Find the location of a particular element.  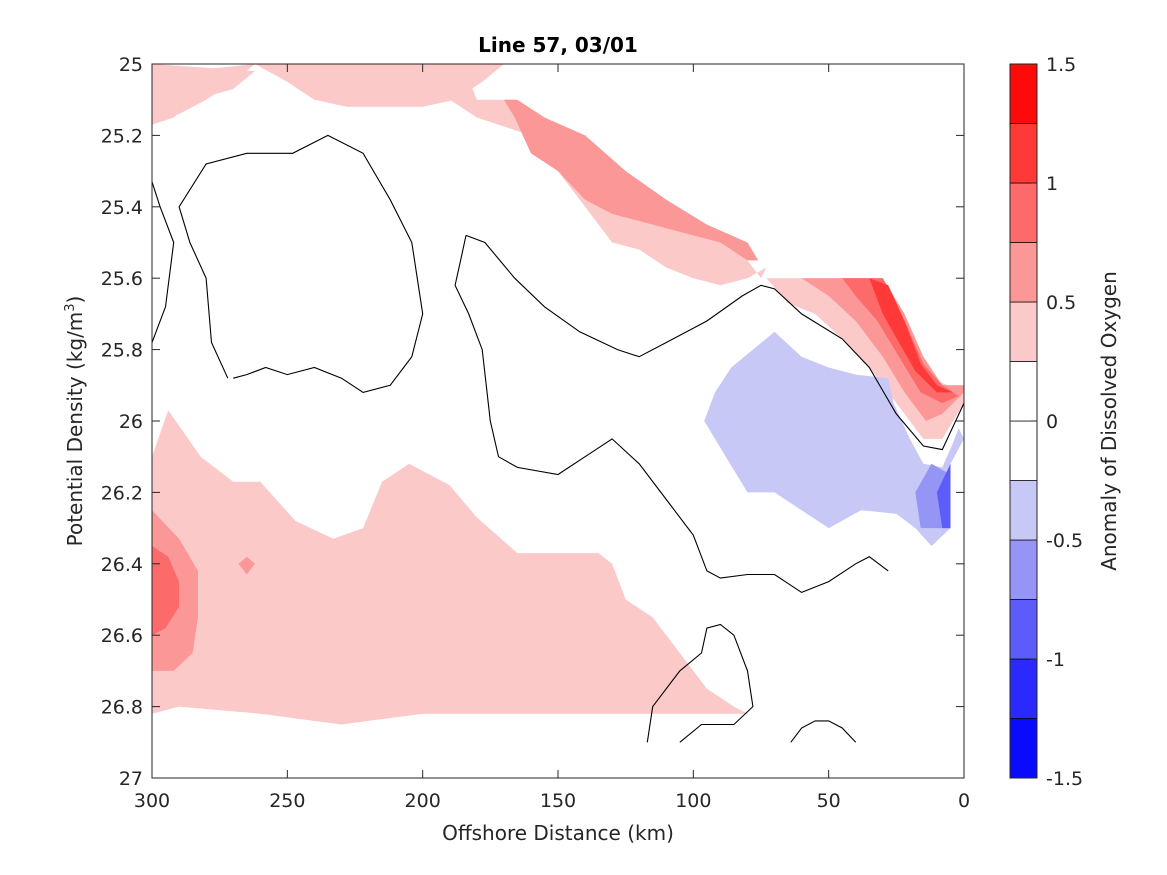

x-tick-label: 50 is located at coordinates (829, 801).